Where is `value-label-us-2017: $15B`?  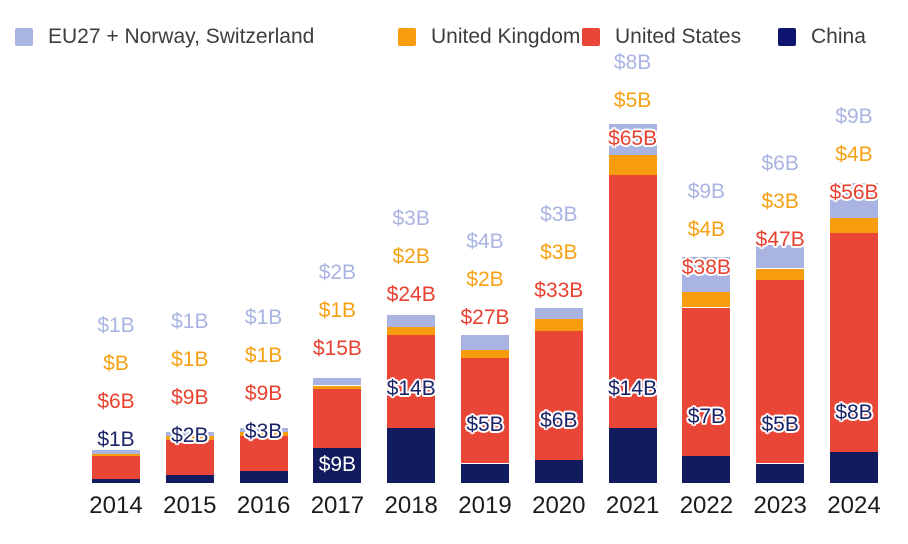 value-label-us-2017: $15B is located at coordinates (337, 348).